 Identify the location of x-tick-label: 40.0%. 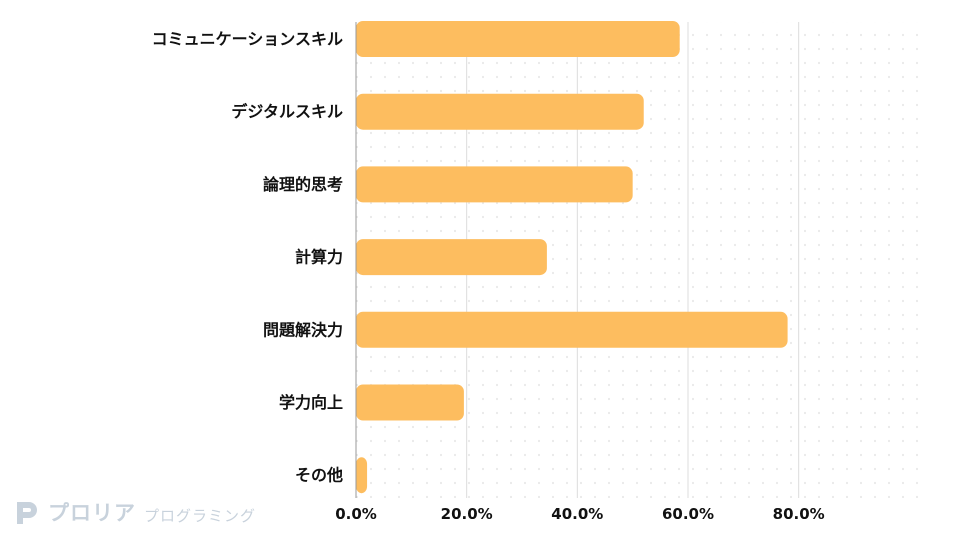
(577, 514).